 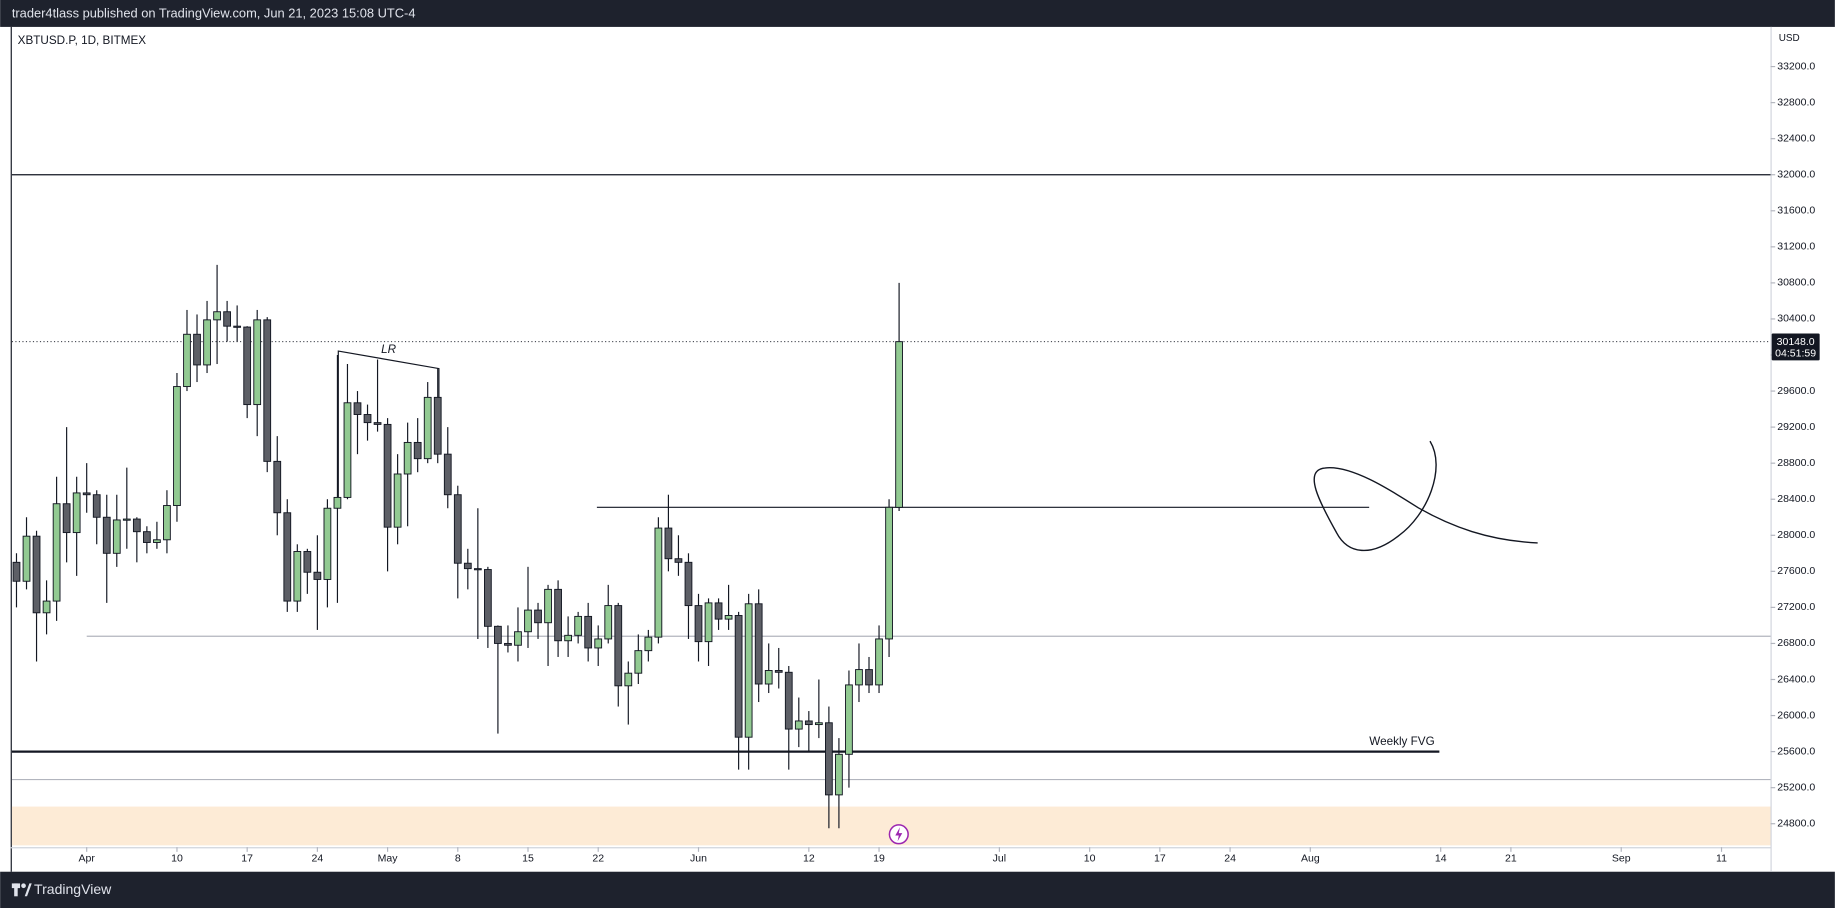 What do you see at coordinates (1796, 751) in the screenshot?
I see `y-tick-label: 25600.0` at bounding box center [1796, 751].